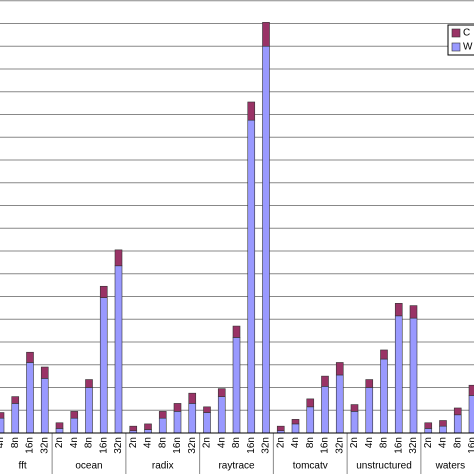 The image size is (474, 474). What do you see at coordinates (23, 466) in the screenshot?
I see `group-label: fft` at bounding box center [23, 466].